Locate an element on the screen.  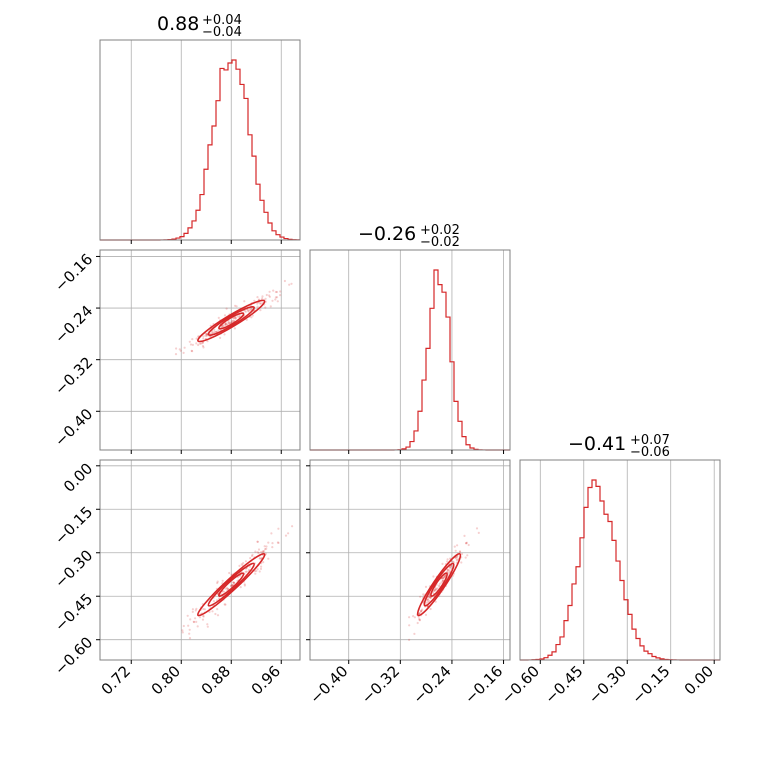
title-param-1-median: 0.88 is located at coordinates (178, 24).